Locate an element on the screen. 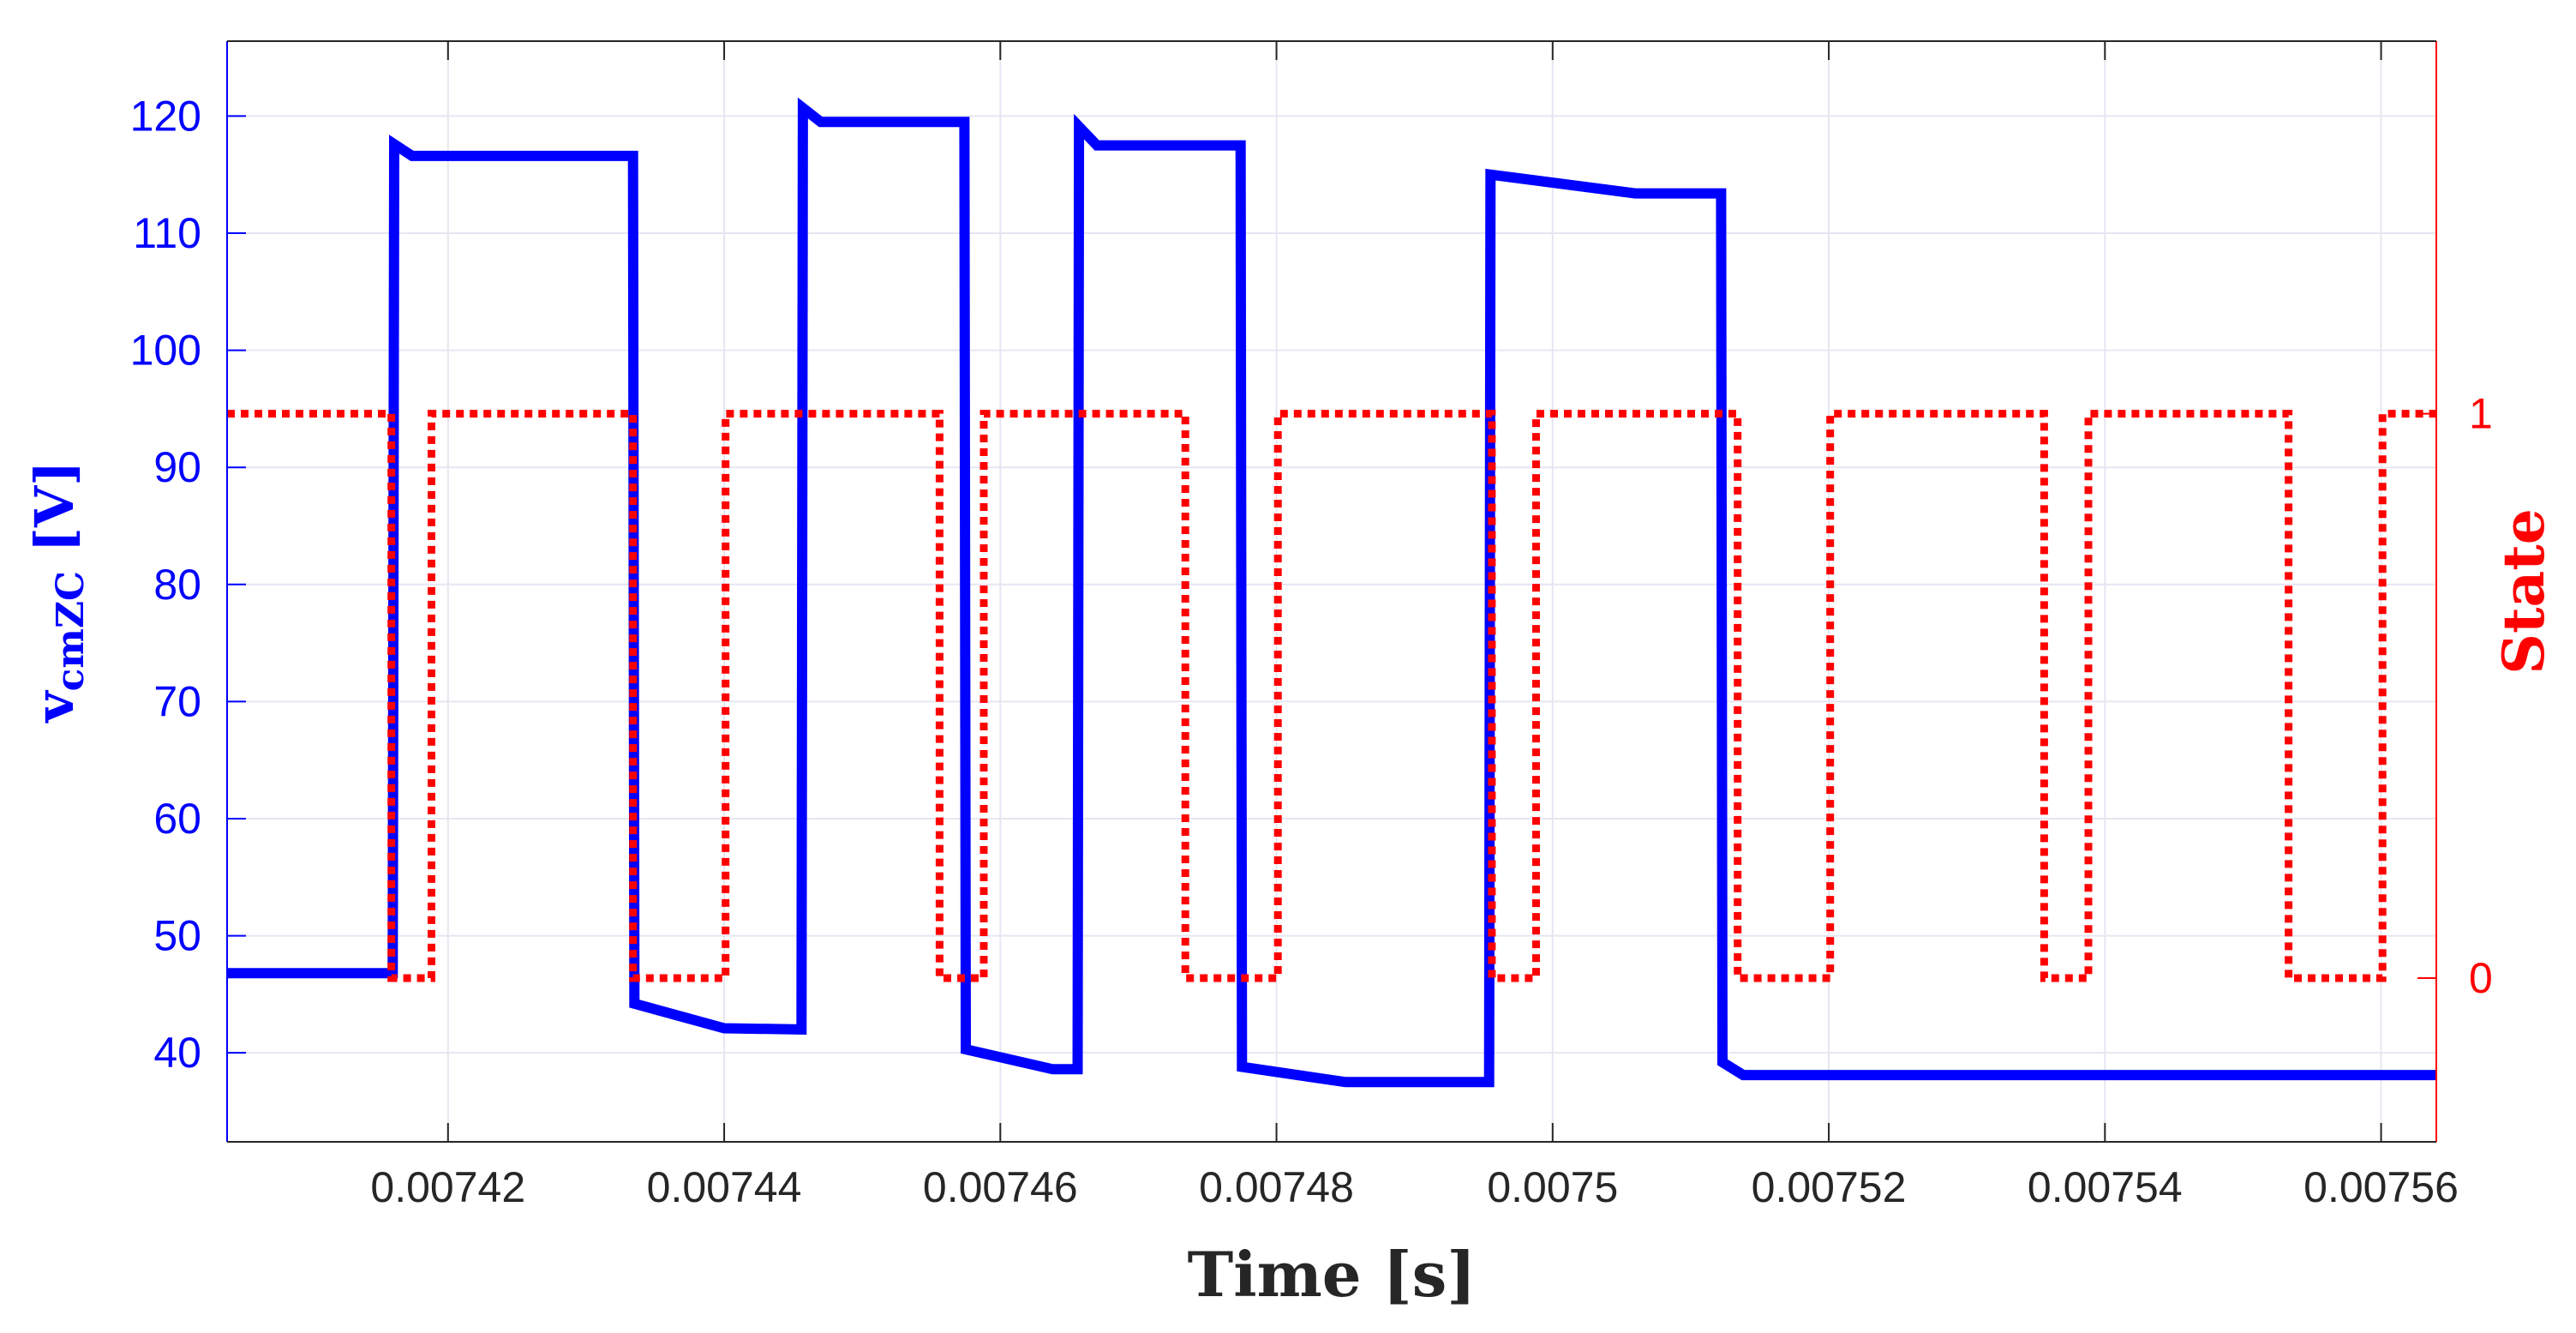  x-tick-label: 0.0075 is located at coordinates (1552, 1187).